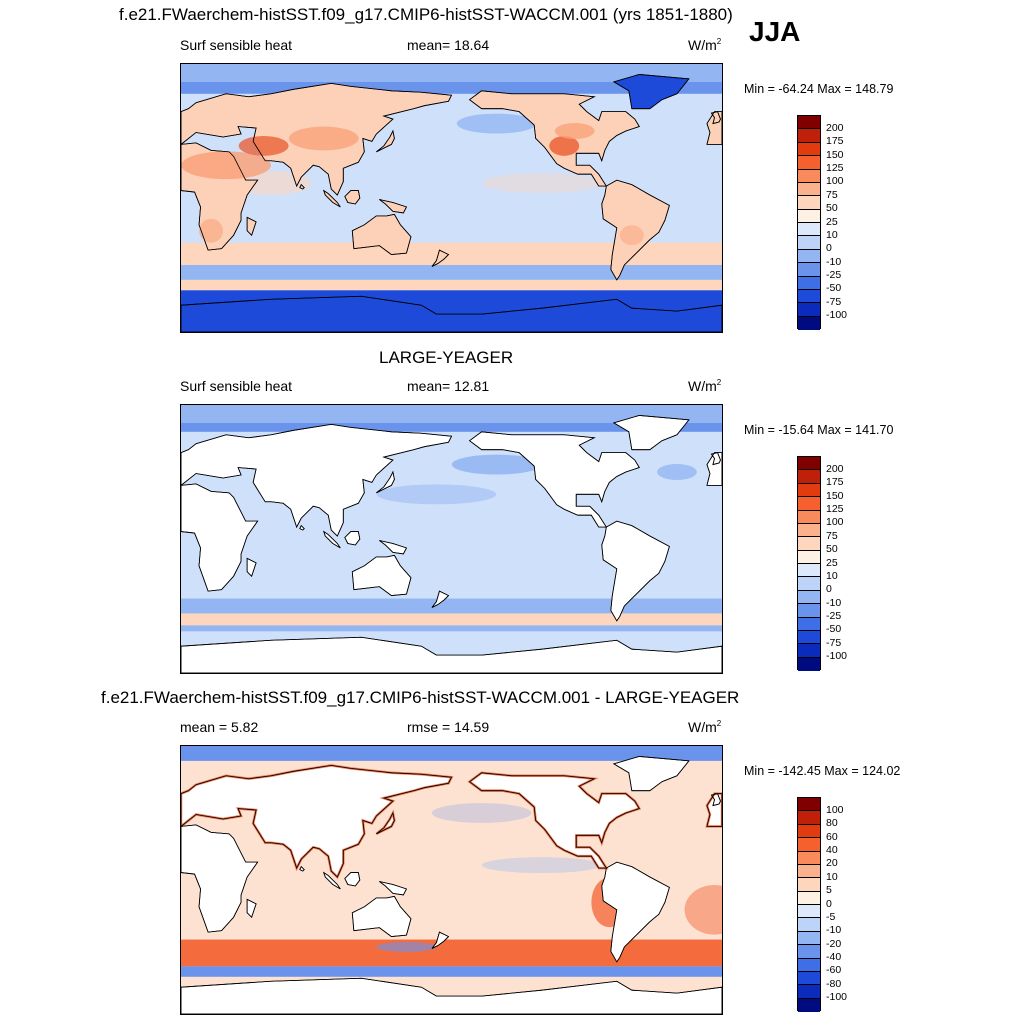  What do you see at coordinates (393, 547) in the screenshot?
I see `coastline-newguinea` at bounding box center [393, 547].